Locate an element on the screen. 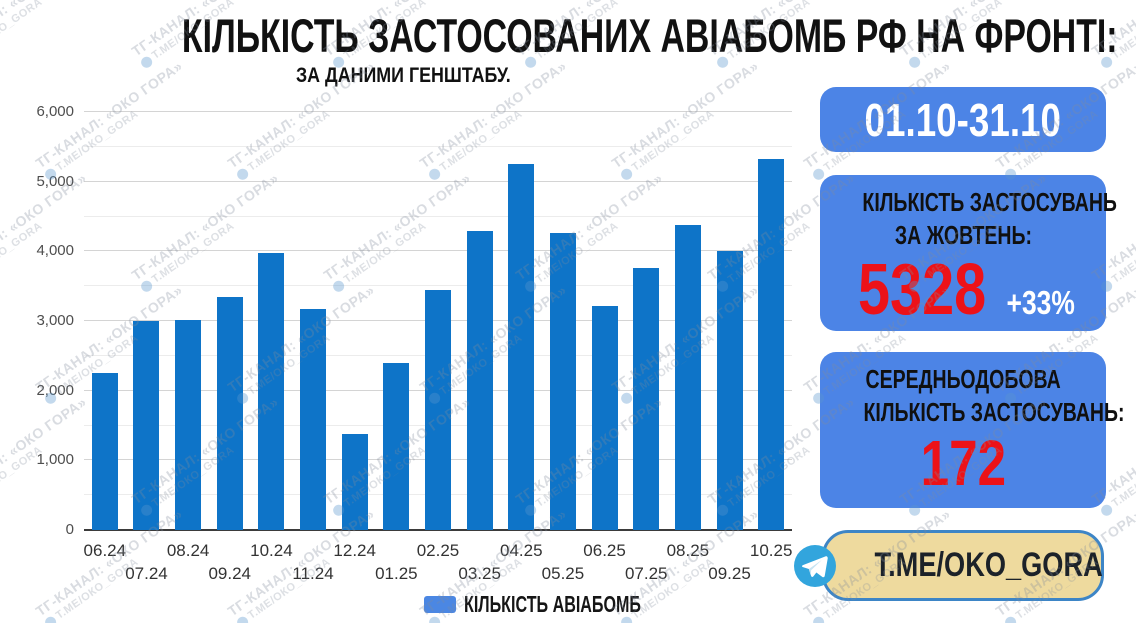 This screenshot has width=1136, height=623. x-axis-tick-label: 08.24 is located at coordinates (188, 550).